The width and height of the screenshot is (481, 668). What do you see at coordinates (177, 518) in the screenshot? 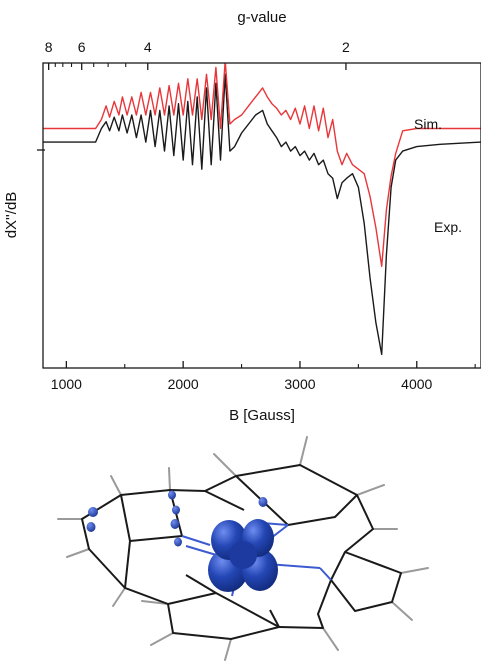
I see `ligand-spin-density` at bounding box center [177, 518].